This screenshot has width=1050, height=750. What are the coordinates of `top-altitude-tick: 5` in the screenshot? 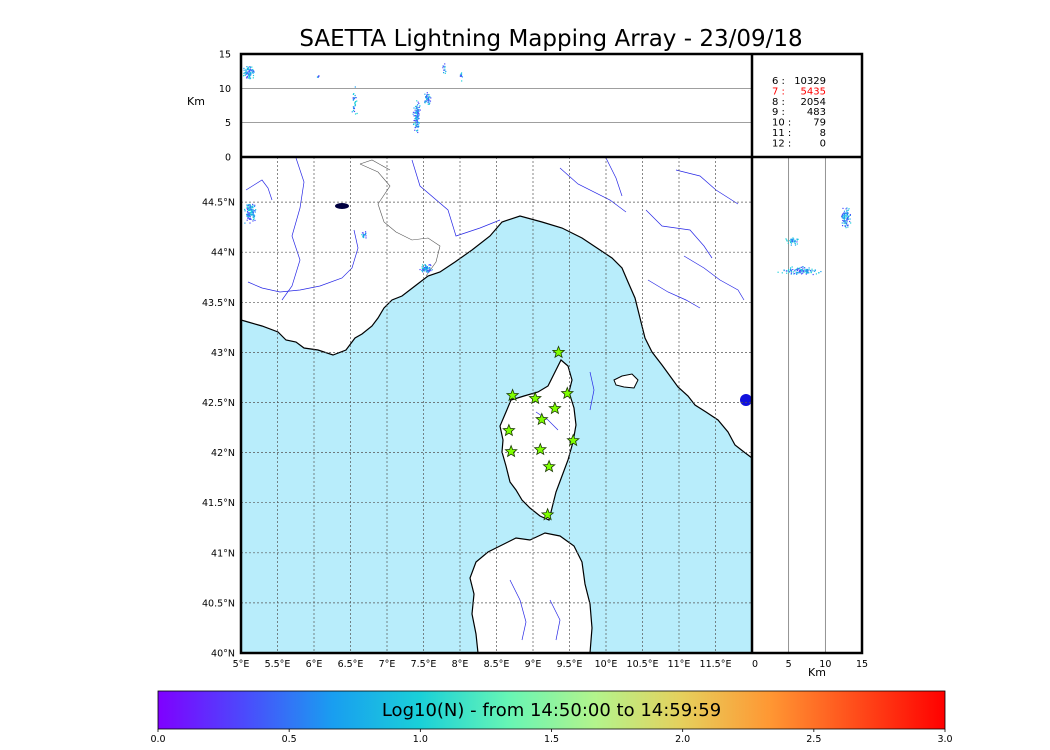 It's located at (228, 123).